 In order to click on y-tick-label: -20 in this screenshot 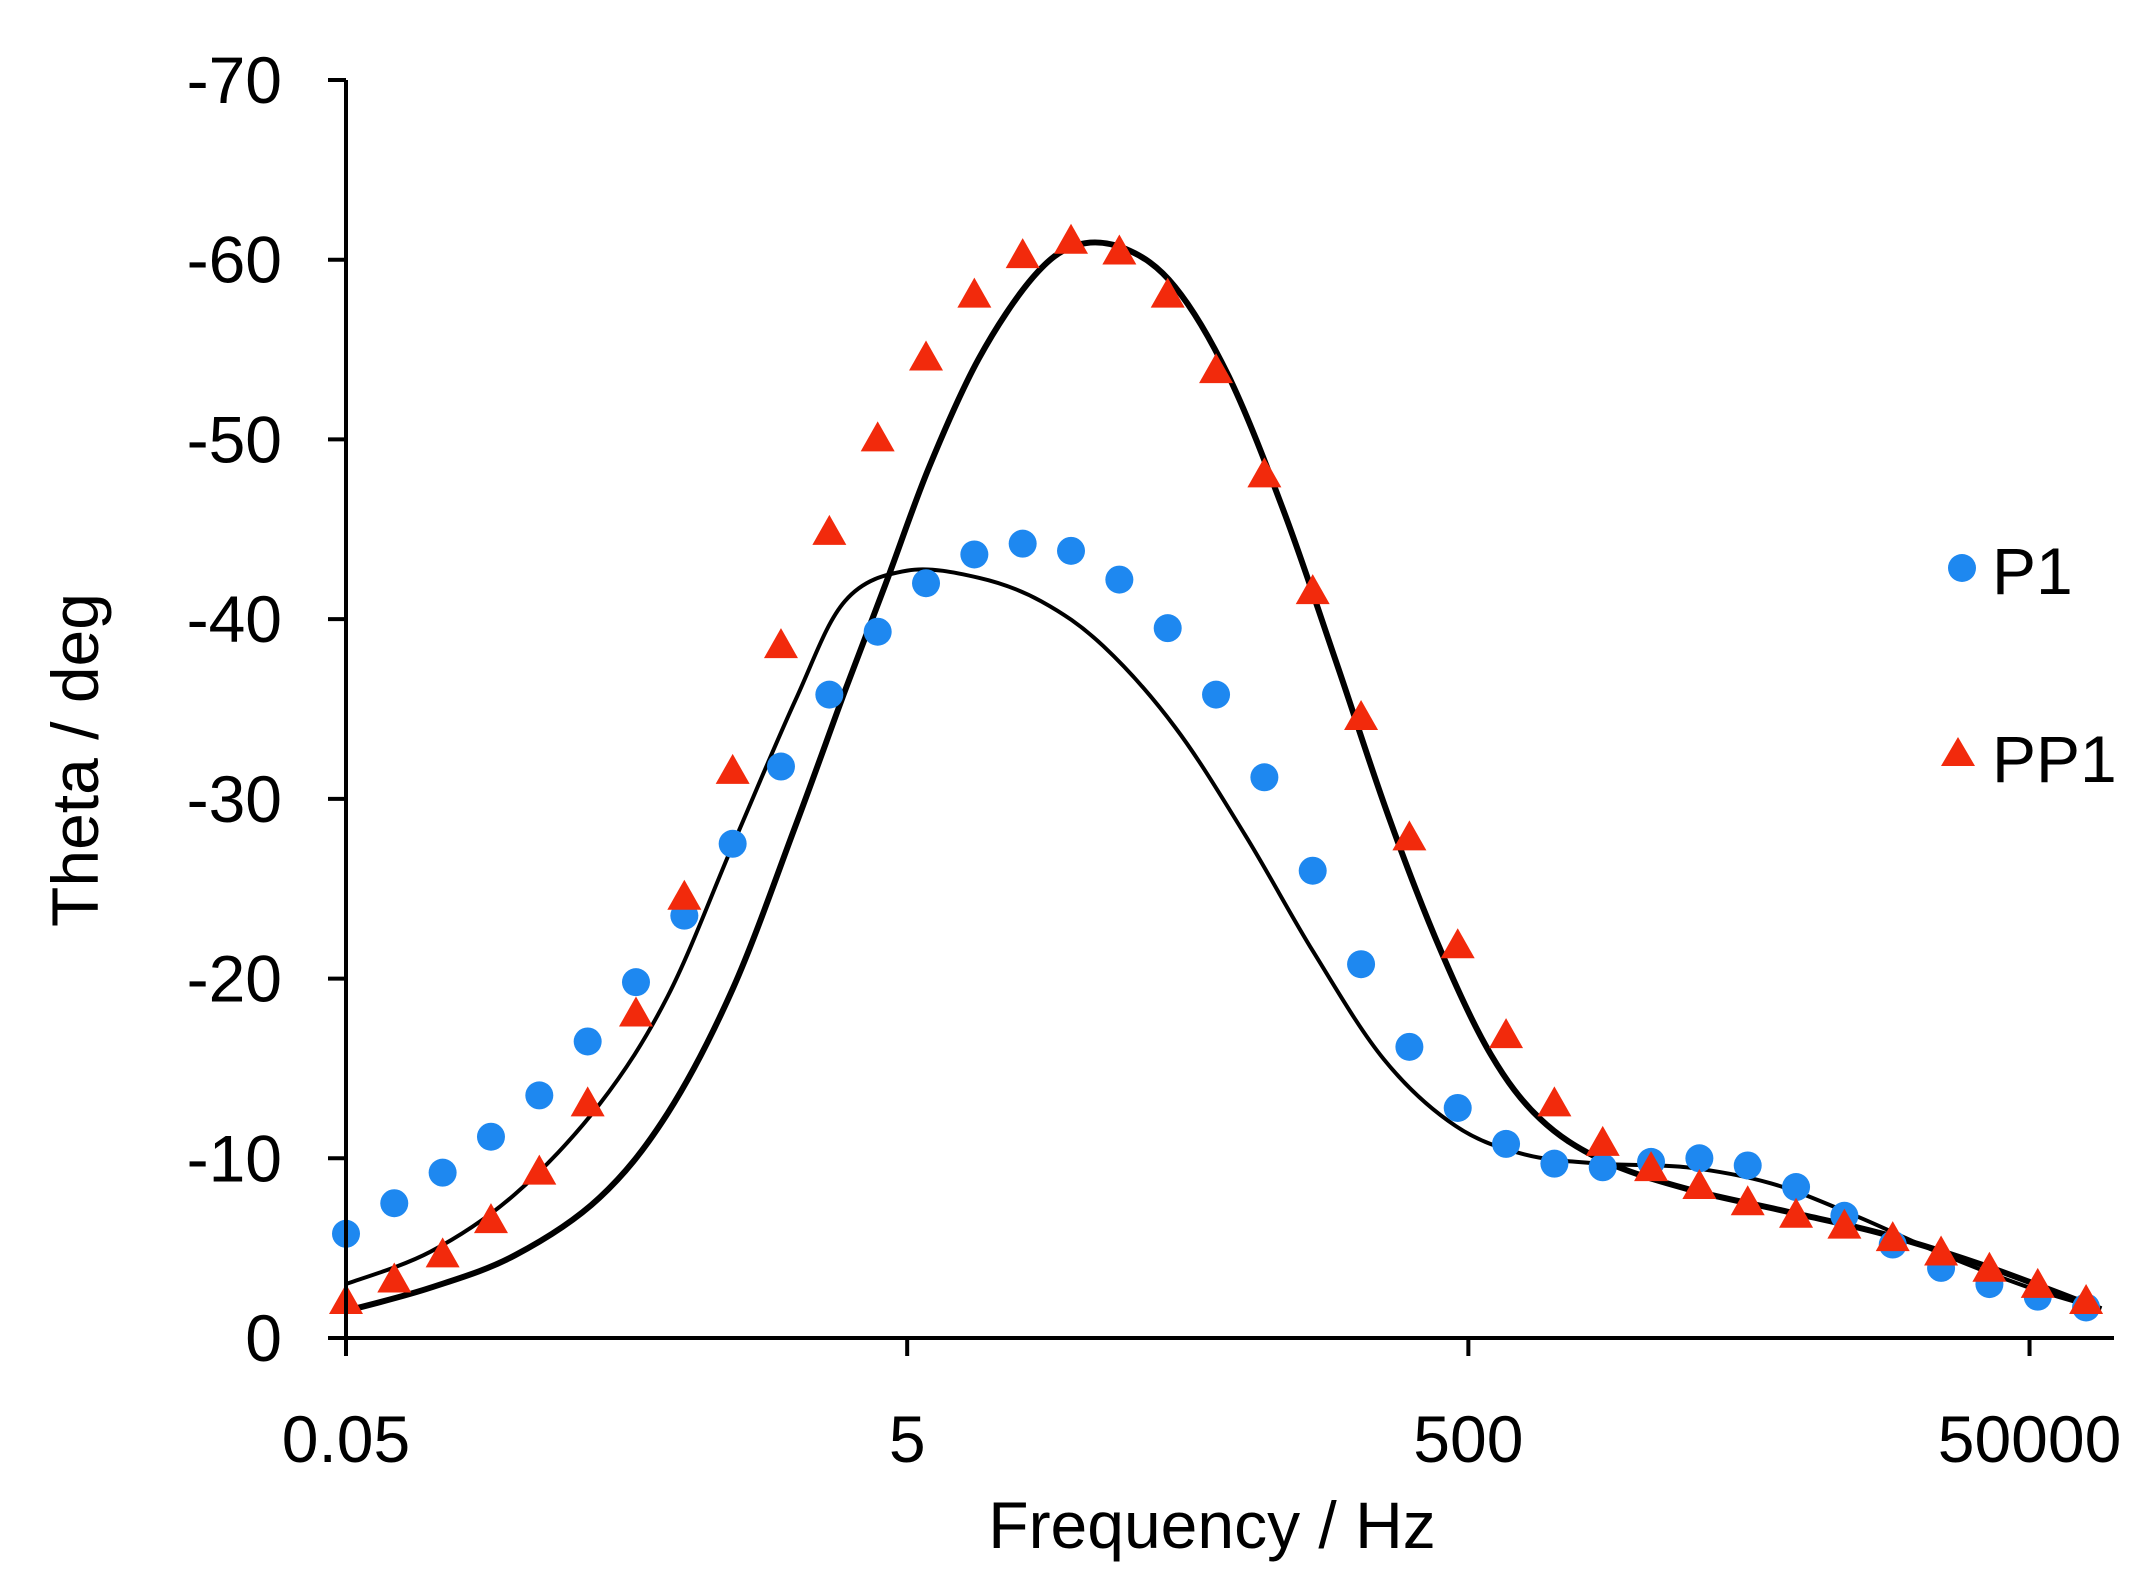, I will do `click(234, 979)`.